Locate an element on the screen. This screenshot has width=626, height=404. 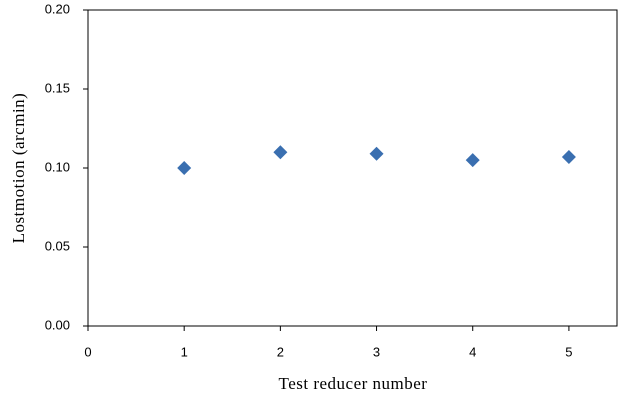
x-tick-label: 0 is located at coordinates (87, 351).